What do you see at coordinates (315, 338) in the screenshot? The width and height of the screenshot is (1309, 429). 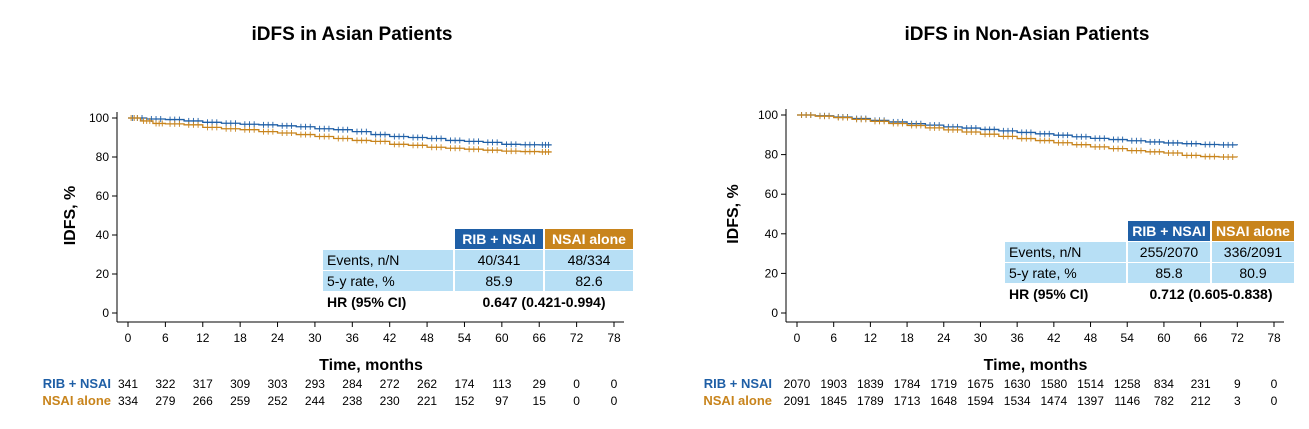 I see `x-tick-label: 30` at bounding box center [315, 338].